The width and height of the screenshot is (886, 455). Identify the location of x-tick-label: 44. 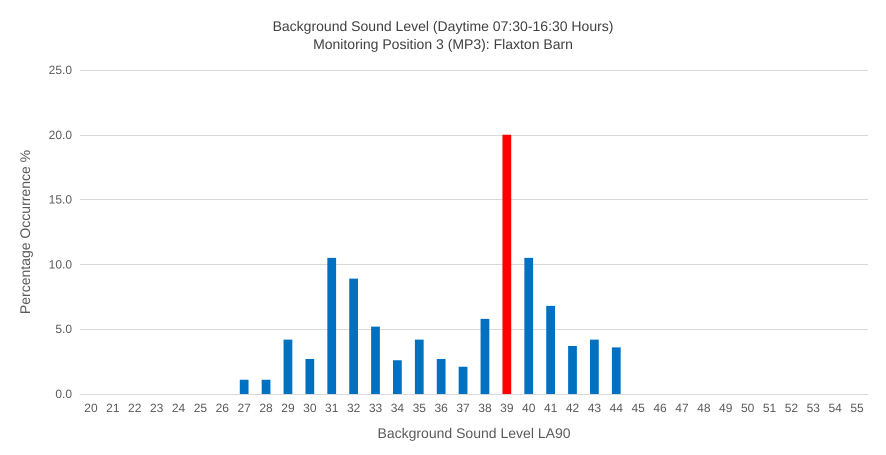
(617, 408).